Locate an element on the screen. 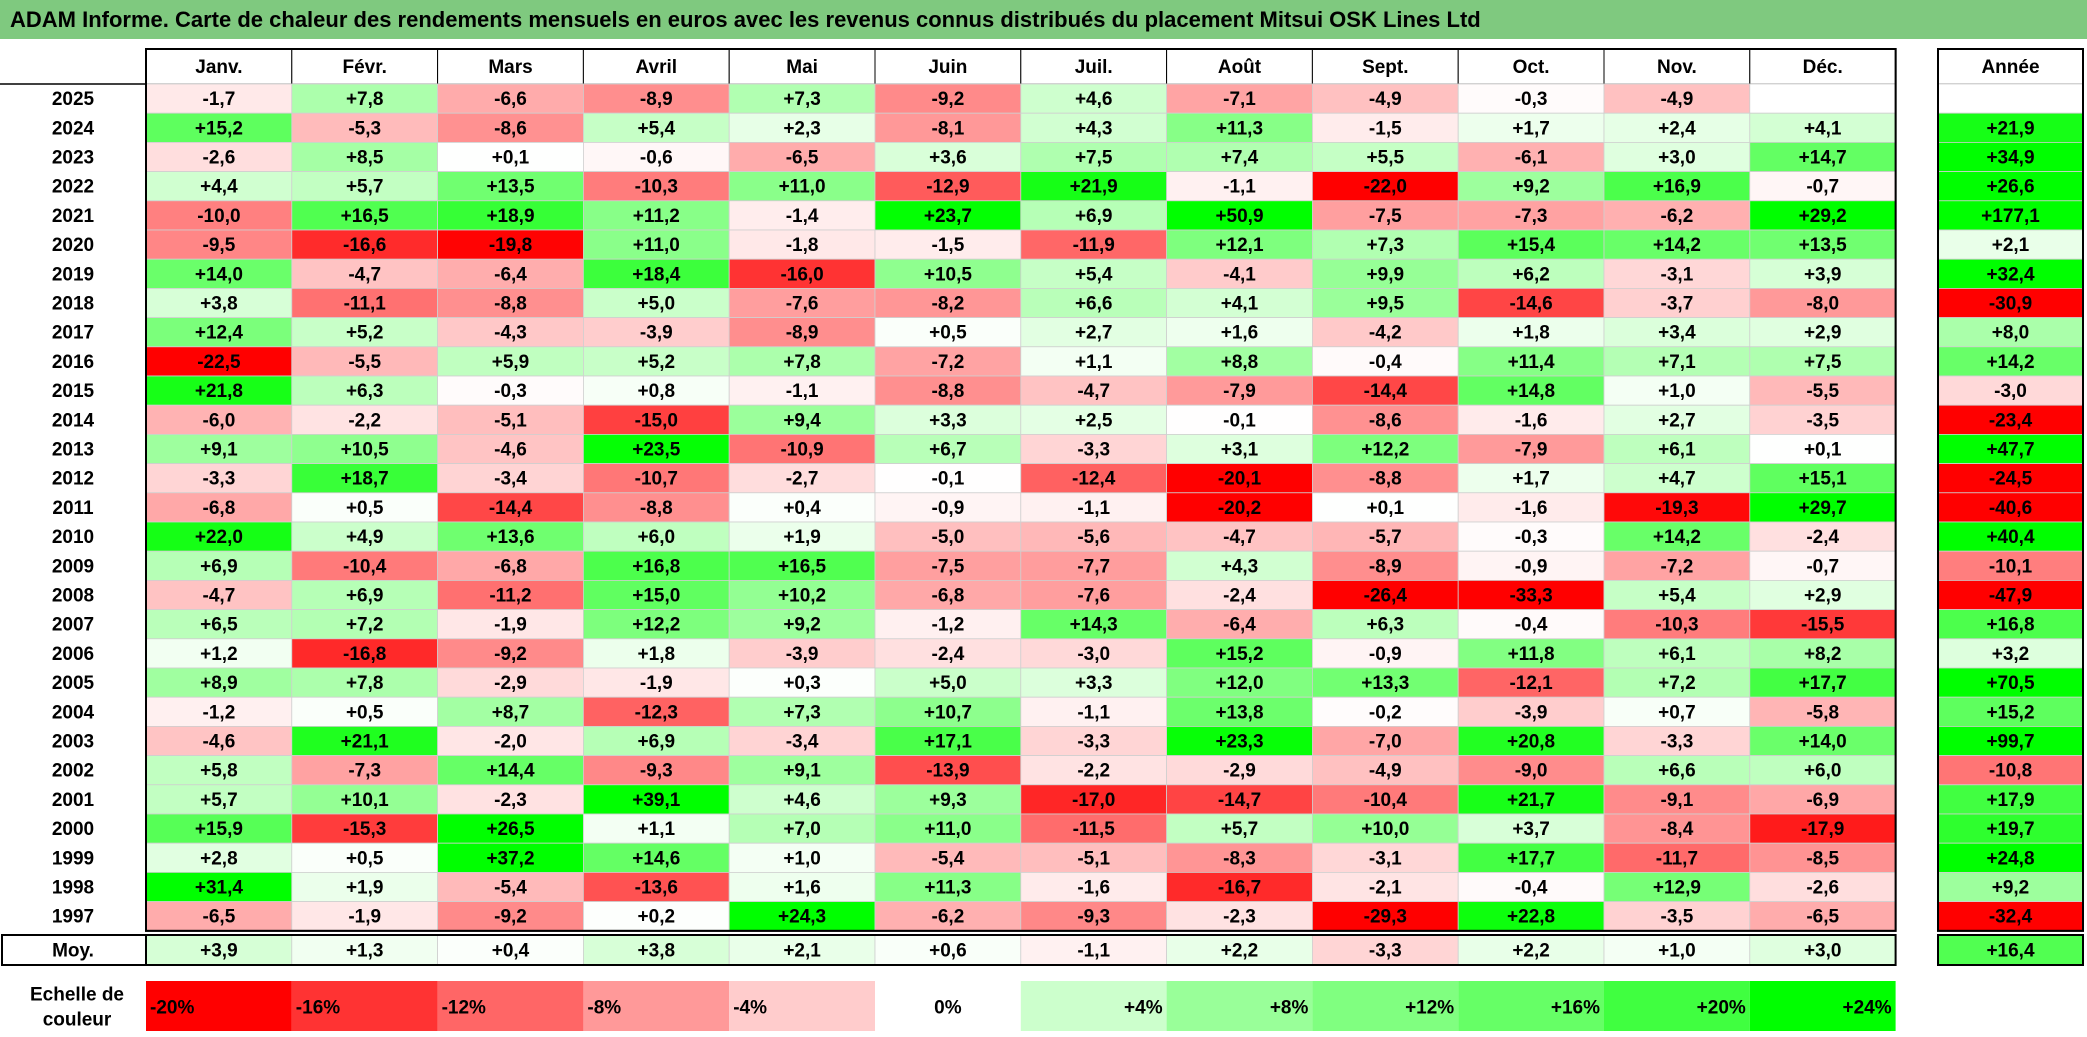  cell-value: +1,1 is located at coordinates (1094, 362).